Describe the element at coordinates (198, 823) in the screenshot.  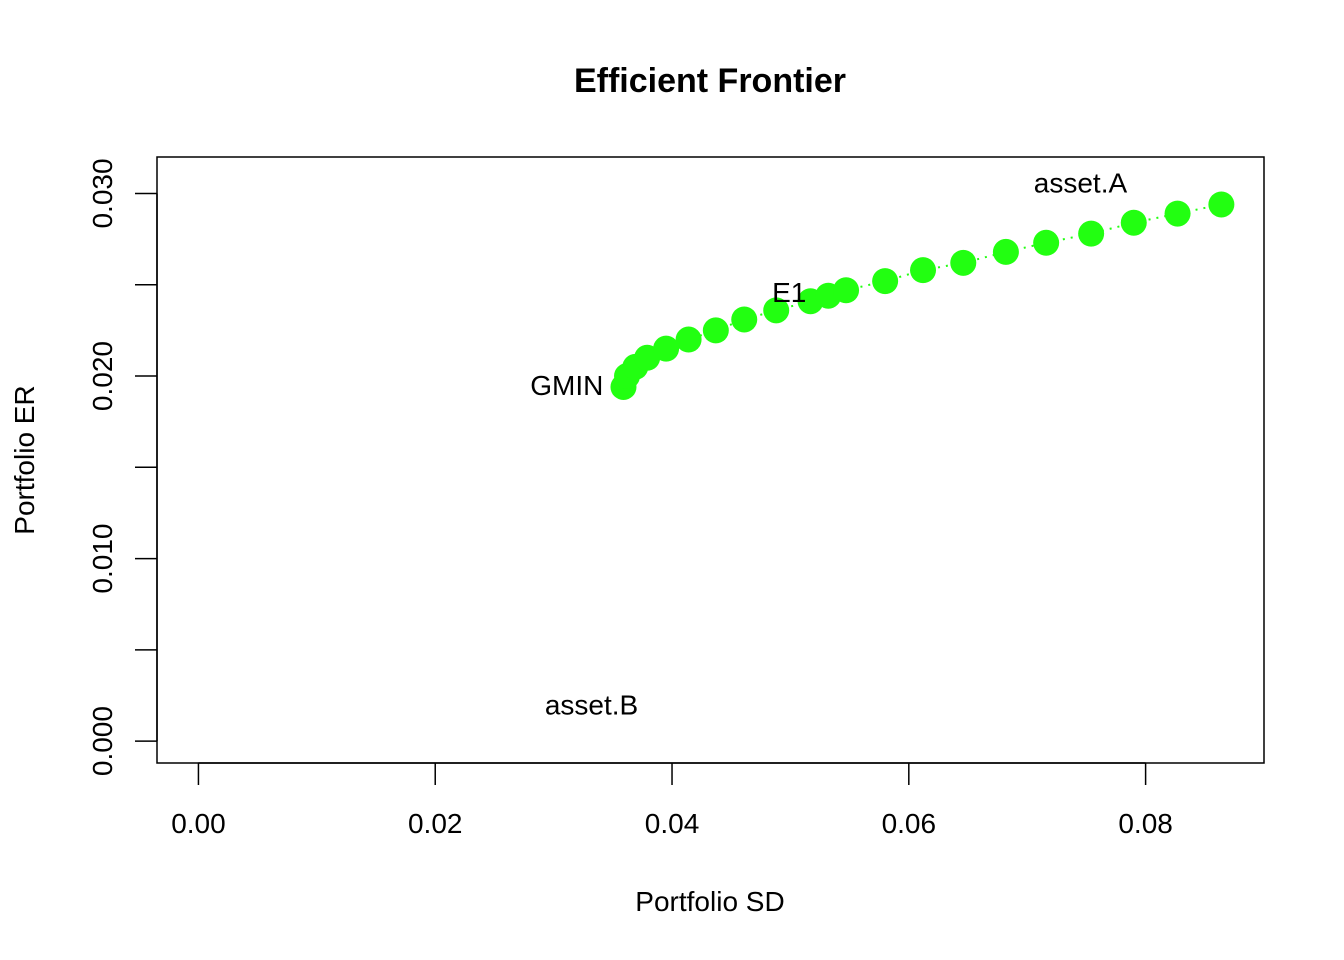
I see `x-tick-label: 0.00` at that location.